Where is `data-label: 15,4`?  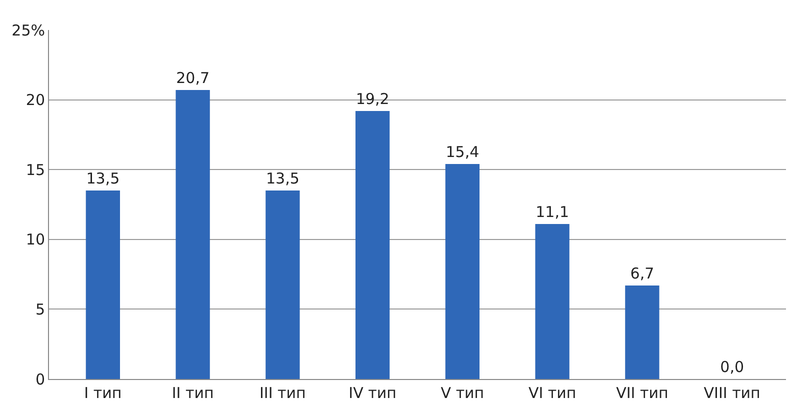
data-label: 15,4 is located at coordinates (463, 152).